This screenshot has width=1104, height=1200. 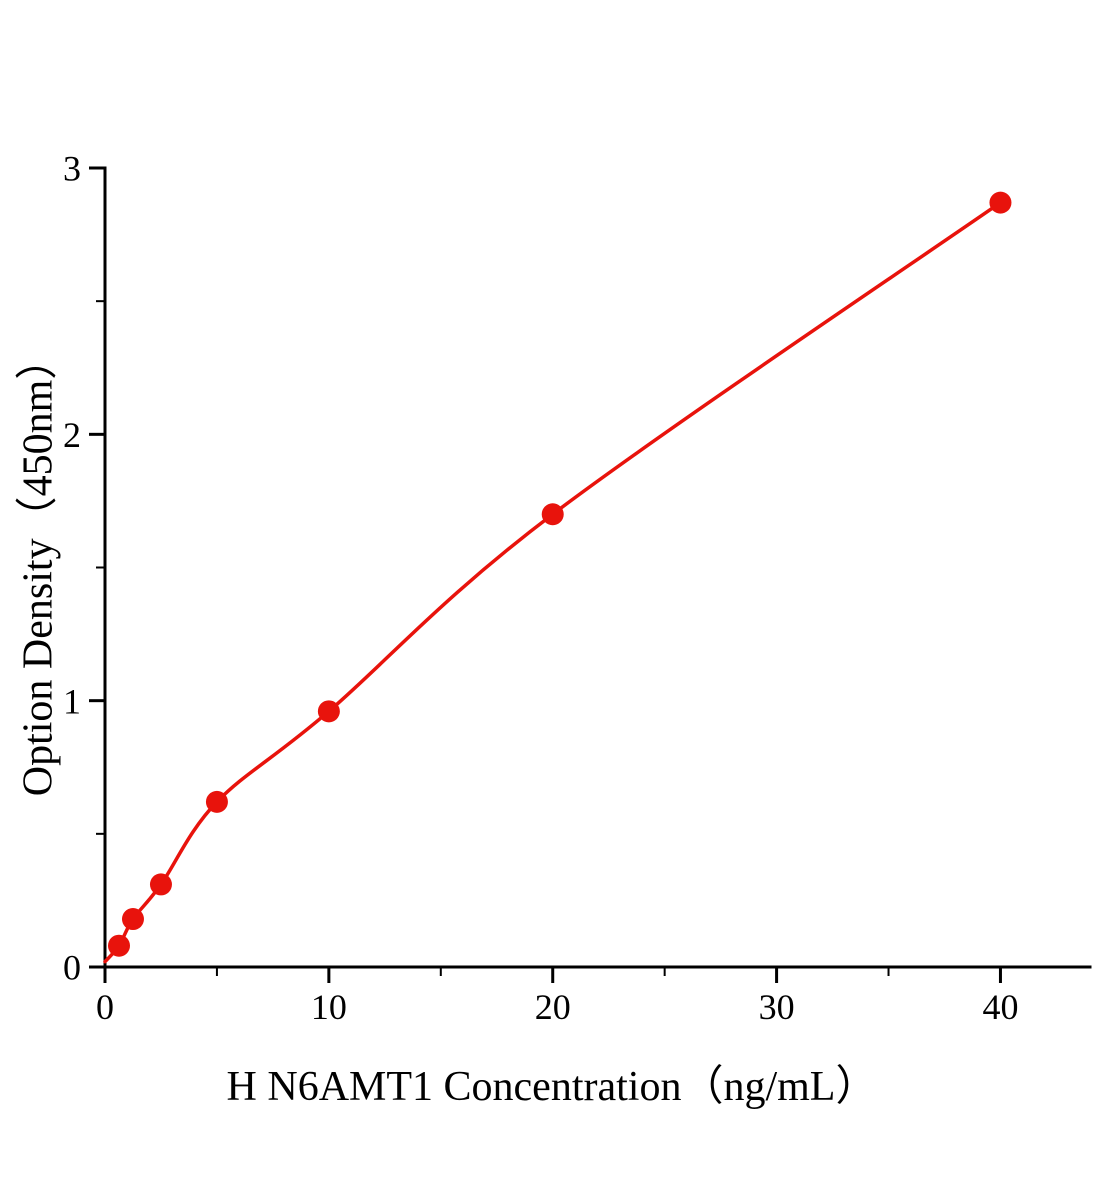 I want to click on x-tick-label: 40, so click(x=1000, y=1007).